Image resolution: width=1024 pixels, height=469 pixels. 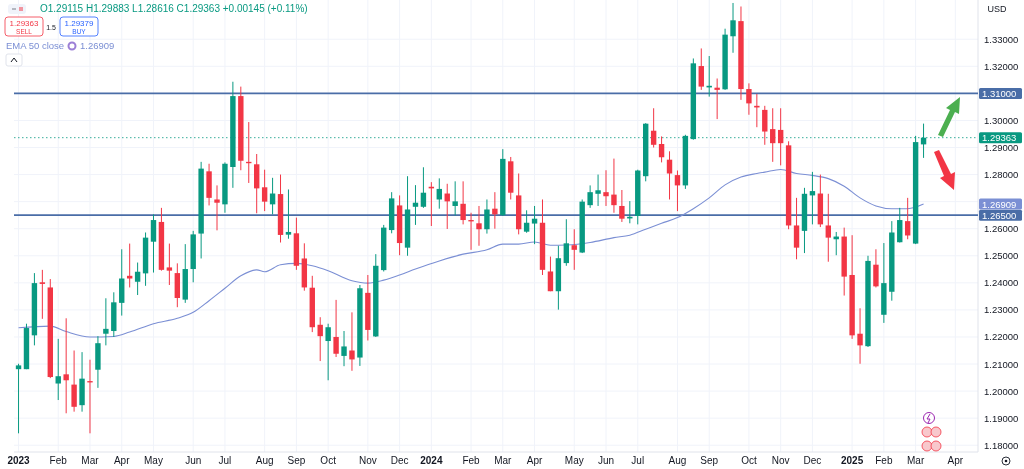 I want to click on y-tick-label: 1.19000, so click(x=1001, y=418).